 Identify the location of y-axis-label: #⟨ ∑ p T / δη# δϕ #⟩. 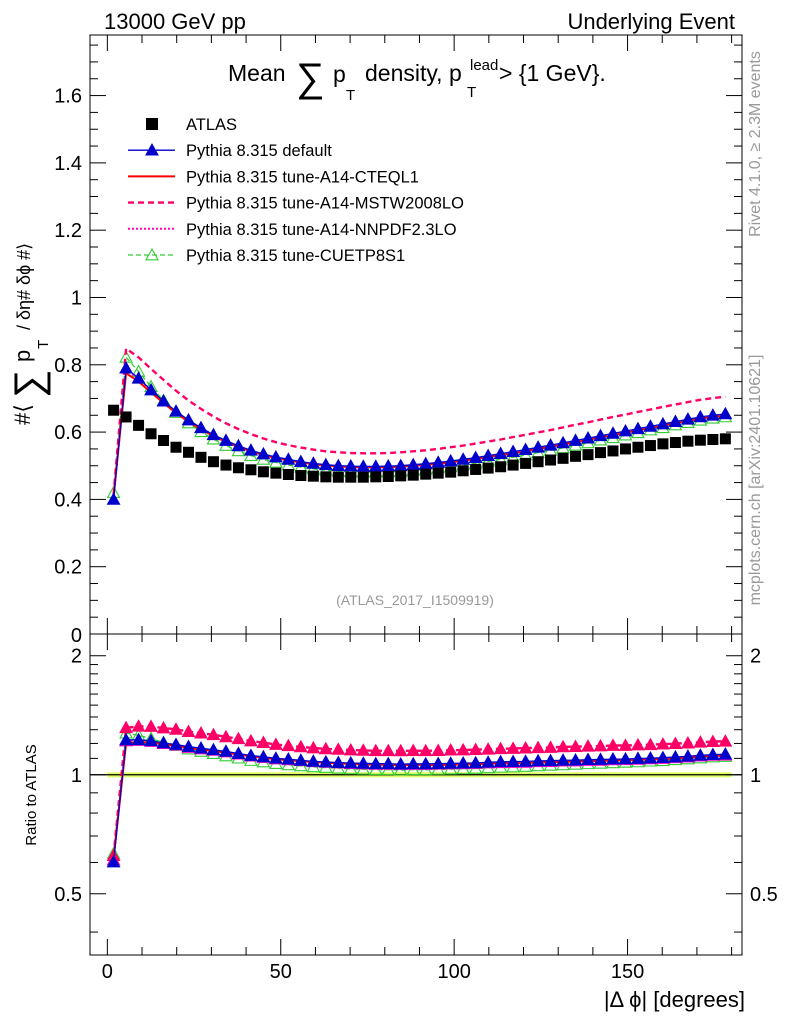
(29, 334).